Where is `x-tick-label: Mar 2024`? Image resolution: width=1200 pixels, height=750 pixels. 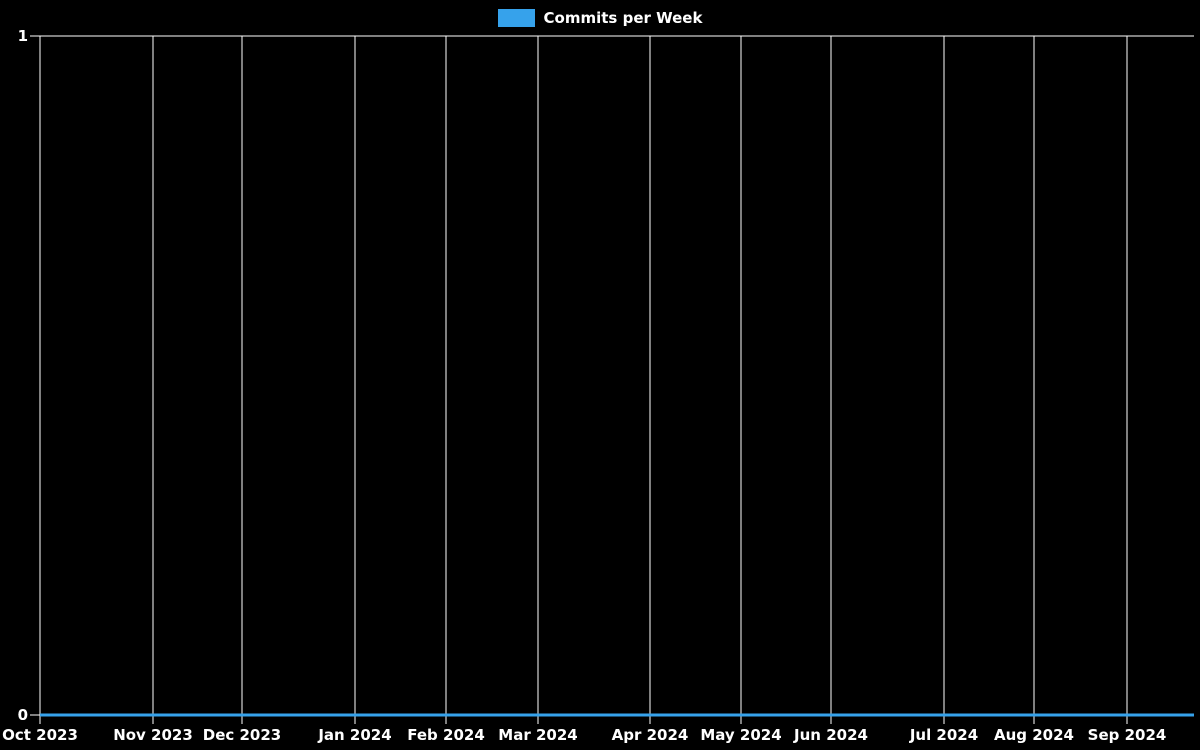 x-tick-label: Mar 2024 is located at coordinates (537, 735).